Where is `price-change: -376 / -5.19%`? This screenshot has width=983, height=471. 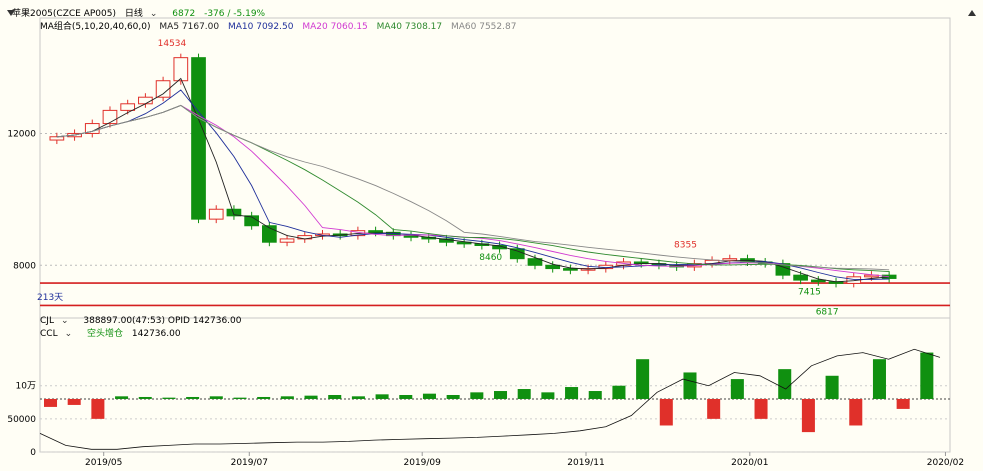
price-change: -376 / -5.19% is located at coordinates (235, 14).